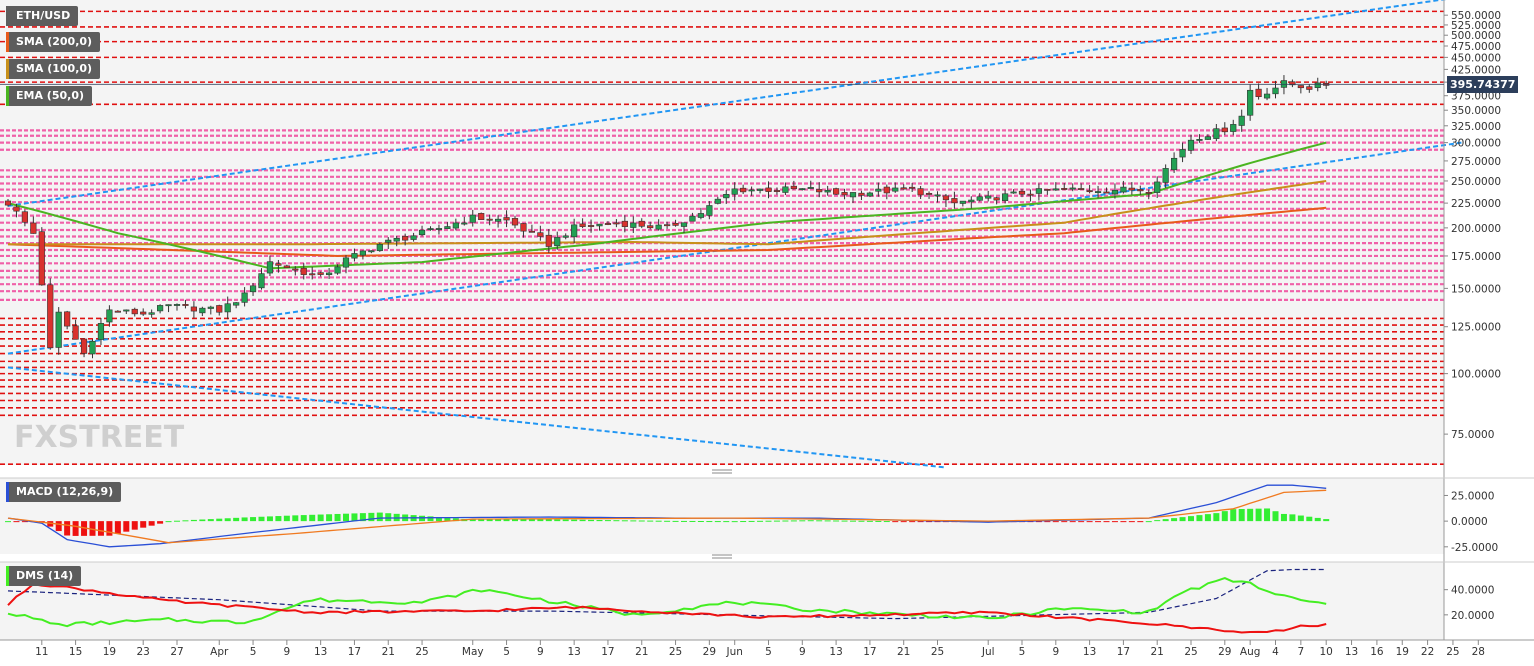  What do you see at coordinates (287, 652) in the screenshot?
I see `x-tick-label: 9` at bounding box center [287, 652].